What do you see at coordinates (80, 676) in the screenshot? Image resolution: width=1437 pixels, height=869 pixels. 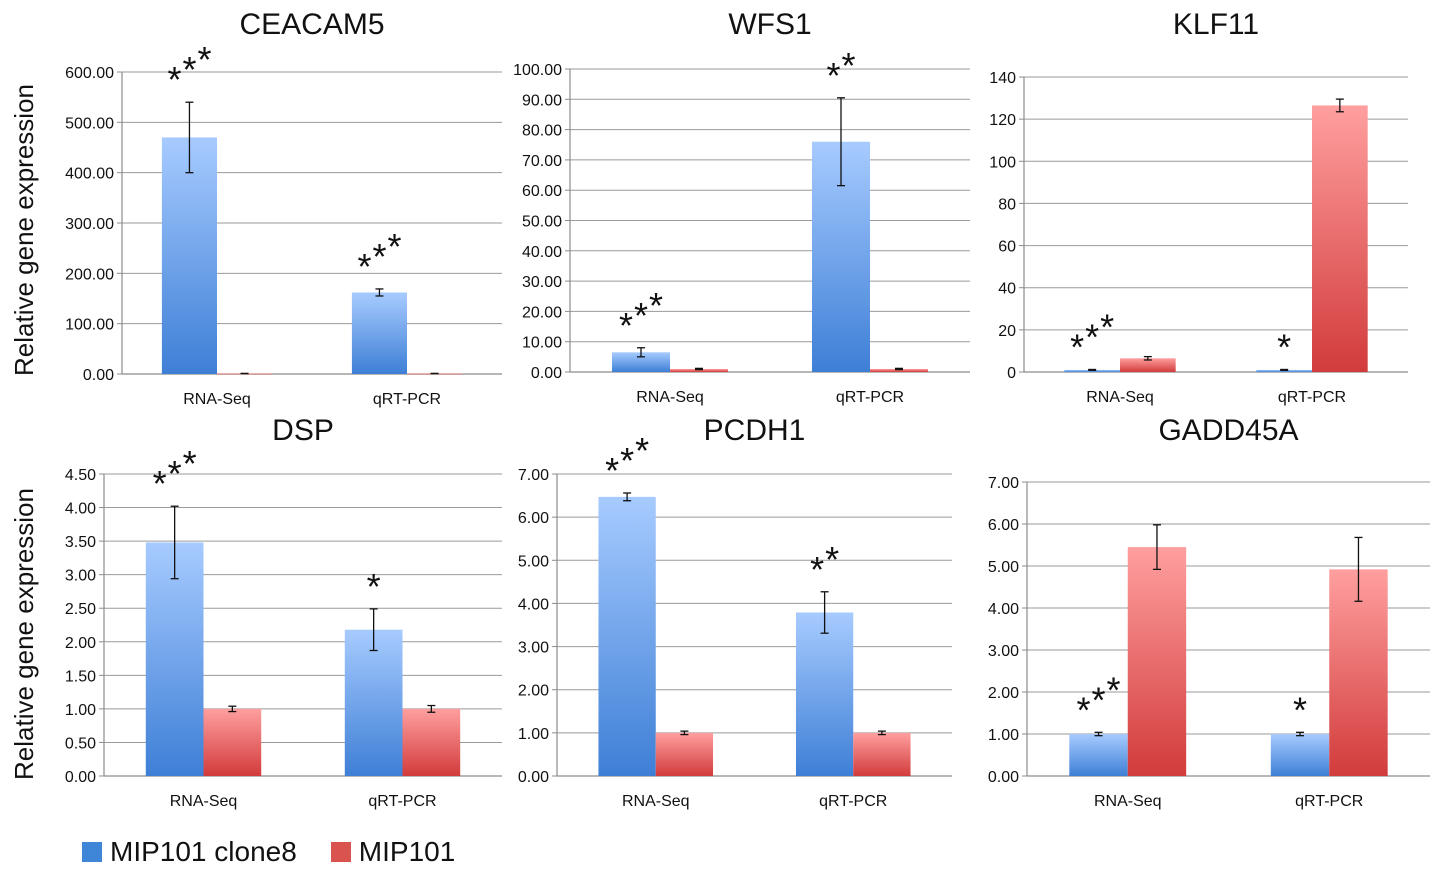 I see `y-tick-label: 1.50` at bounding box center [80, 676].